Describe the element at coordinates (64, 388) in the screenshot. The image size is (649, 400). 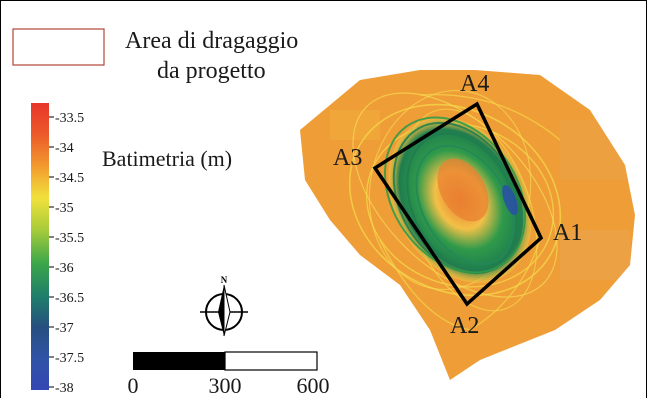
I see `colorbar-tick-label: -38` at that location.